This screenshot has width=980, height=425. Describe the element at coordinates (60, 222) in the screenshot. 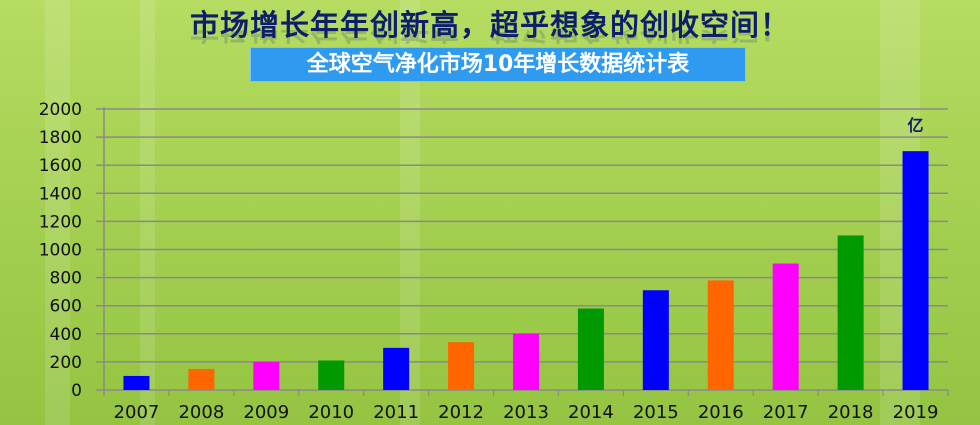

I see `y-tick-label: 1200` at that location.